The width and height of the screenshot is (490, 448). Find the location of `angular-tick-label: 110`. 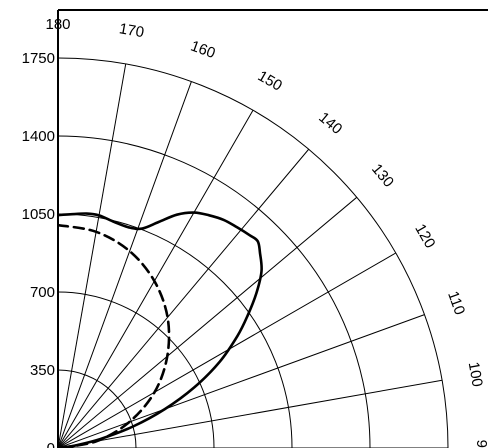

angular-tick-label: 110 is located at coordinates (456, 303).